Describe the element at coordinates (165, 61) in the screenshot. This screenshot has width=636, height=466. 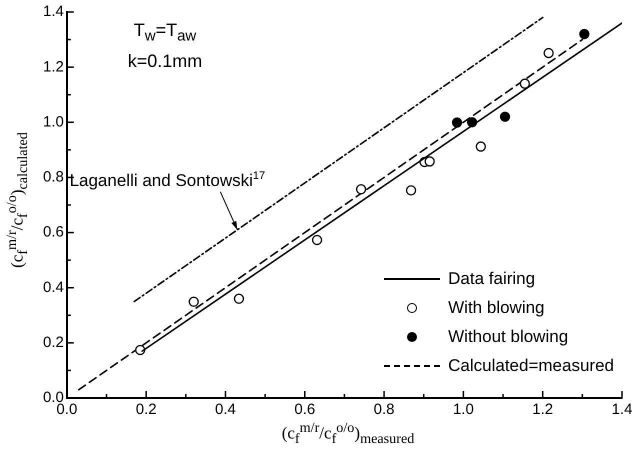
I see `annotation: k=0.1mm` at that location.